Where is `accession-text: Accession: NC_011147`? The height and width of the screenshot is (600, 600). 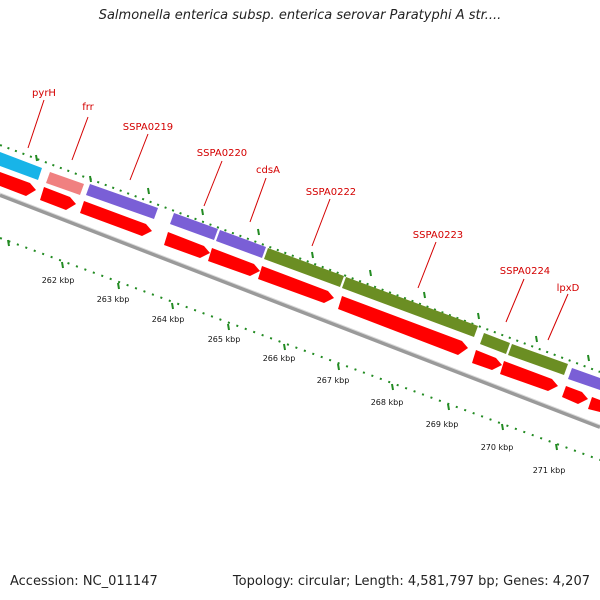 accession-text: Accession: NC_011147 is located at coordinates (84, 581).